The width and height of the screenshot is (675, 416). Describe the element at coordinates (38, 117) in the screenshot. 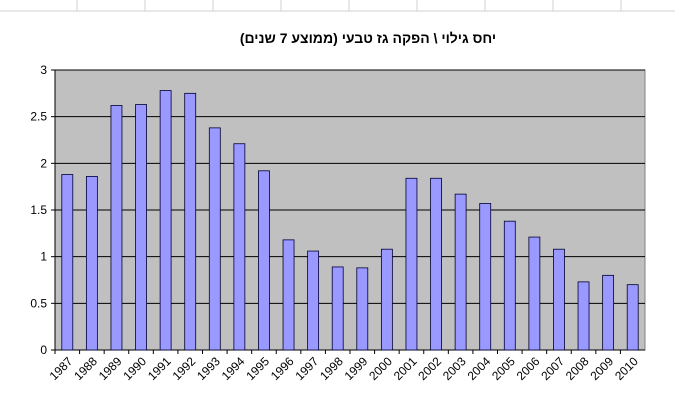

I see `y-tick-label: 2.5` at that location.